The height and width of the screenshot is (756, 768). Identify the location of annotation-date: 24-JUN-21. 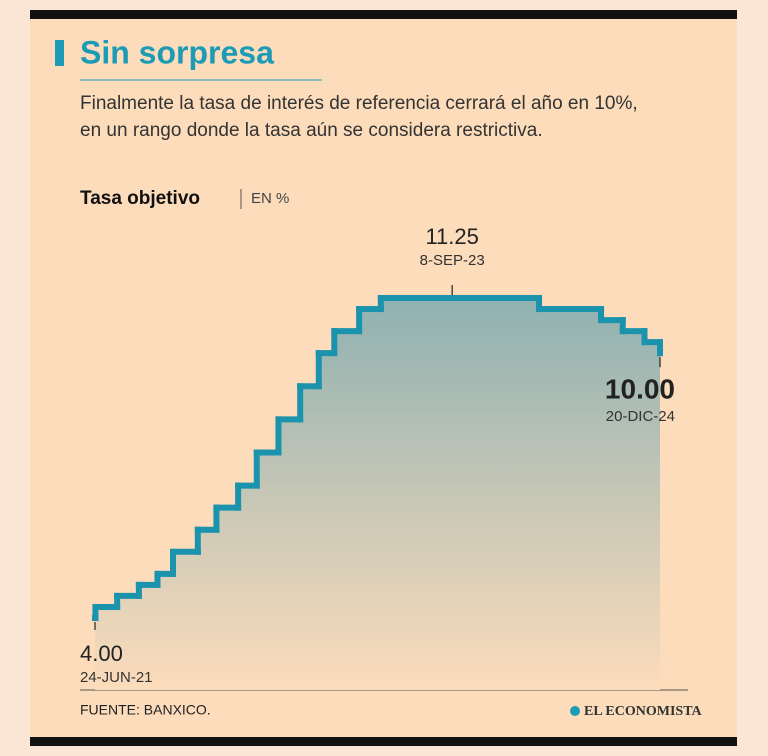
(116, 677).